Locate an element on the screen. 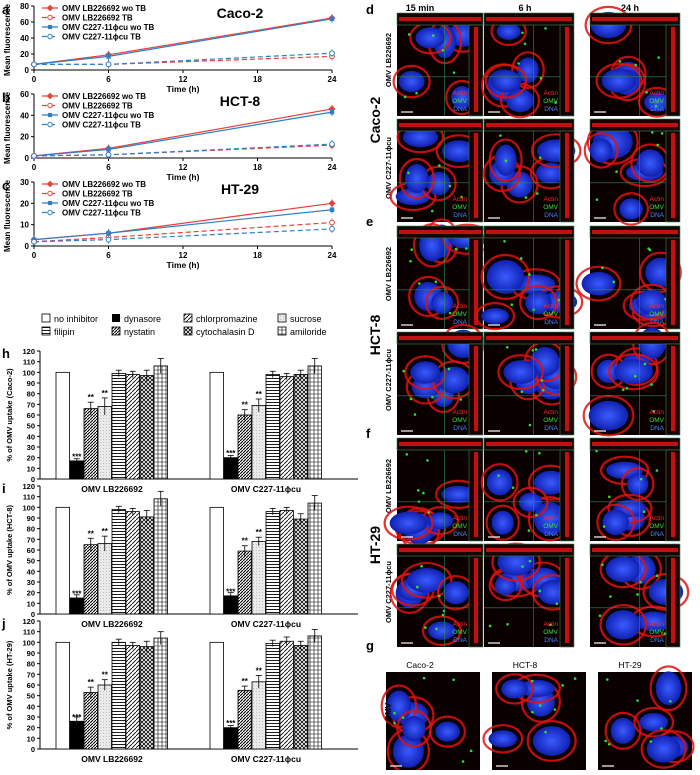  y-tick-label: 80 is located at coordinates (31, 394).